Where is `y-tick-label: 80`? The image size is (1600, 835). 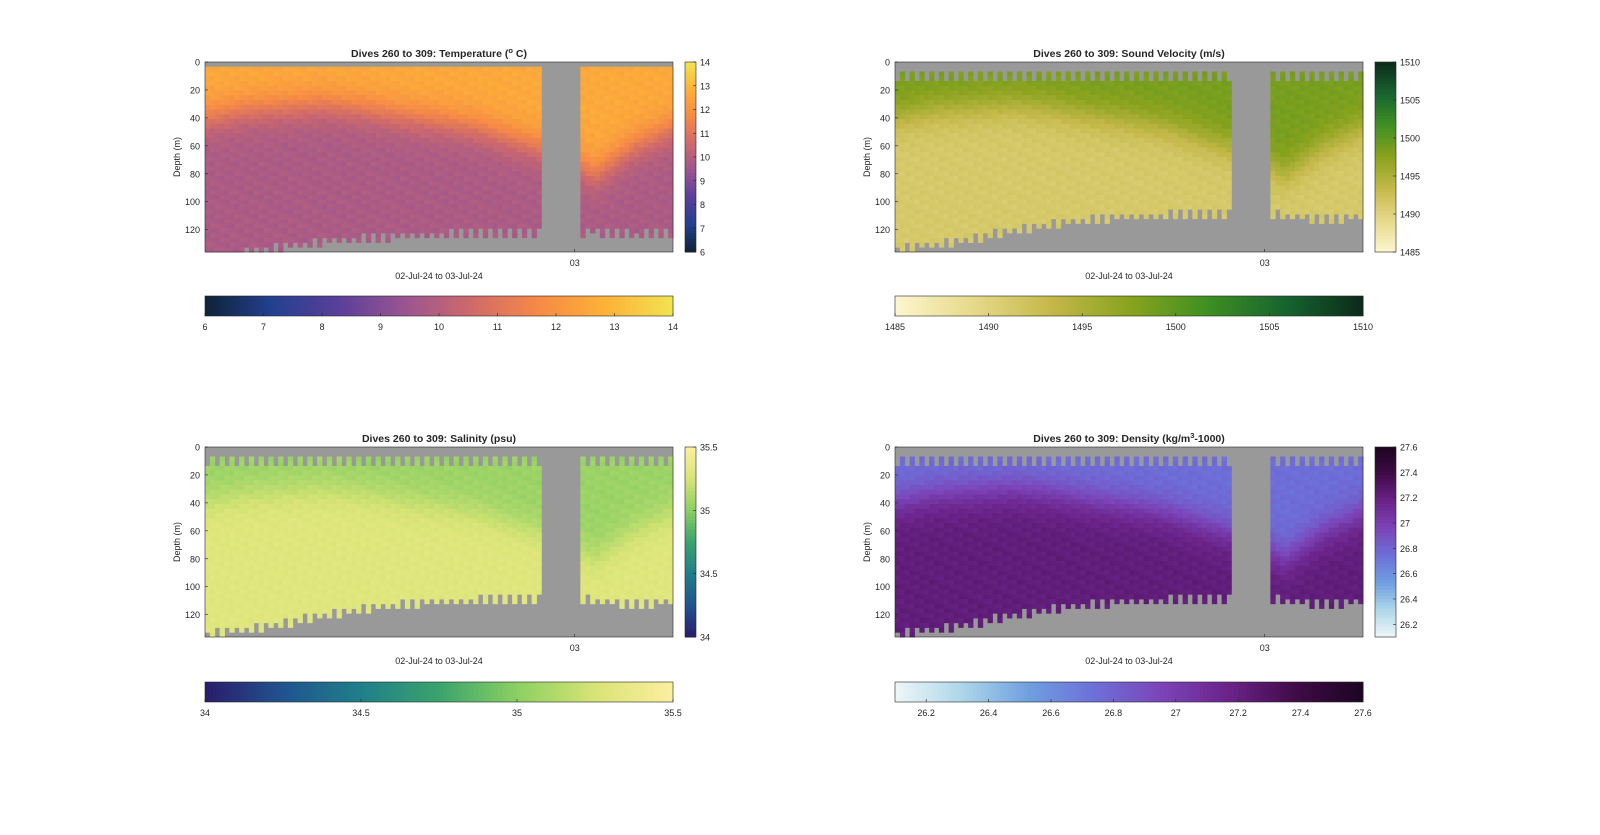 y-tick-label: 80 is located at coordinates (195, 174).